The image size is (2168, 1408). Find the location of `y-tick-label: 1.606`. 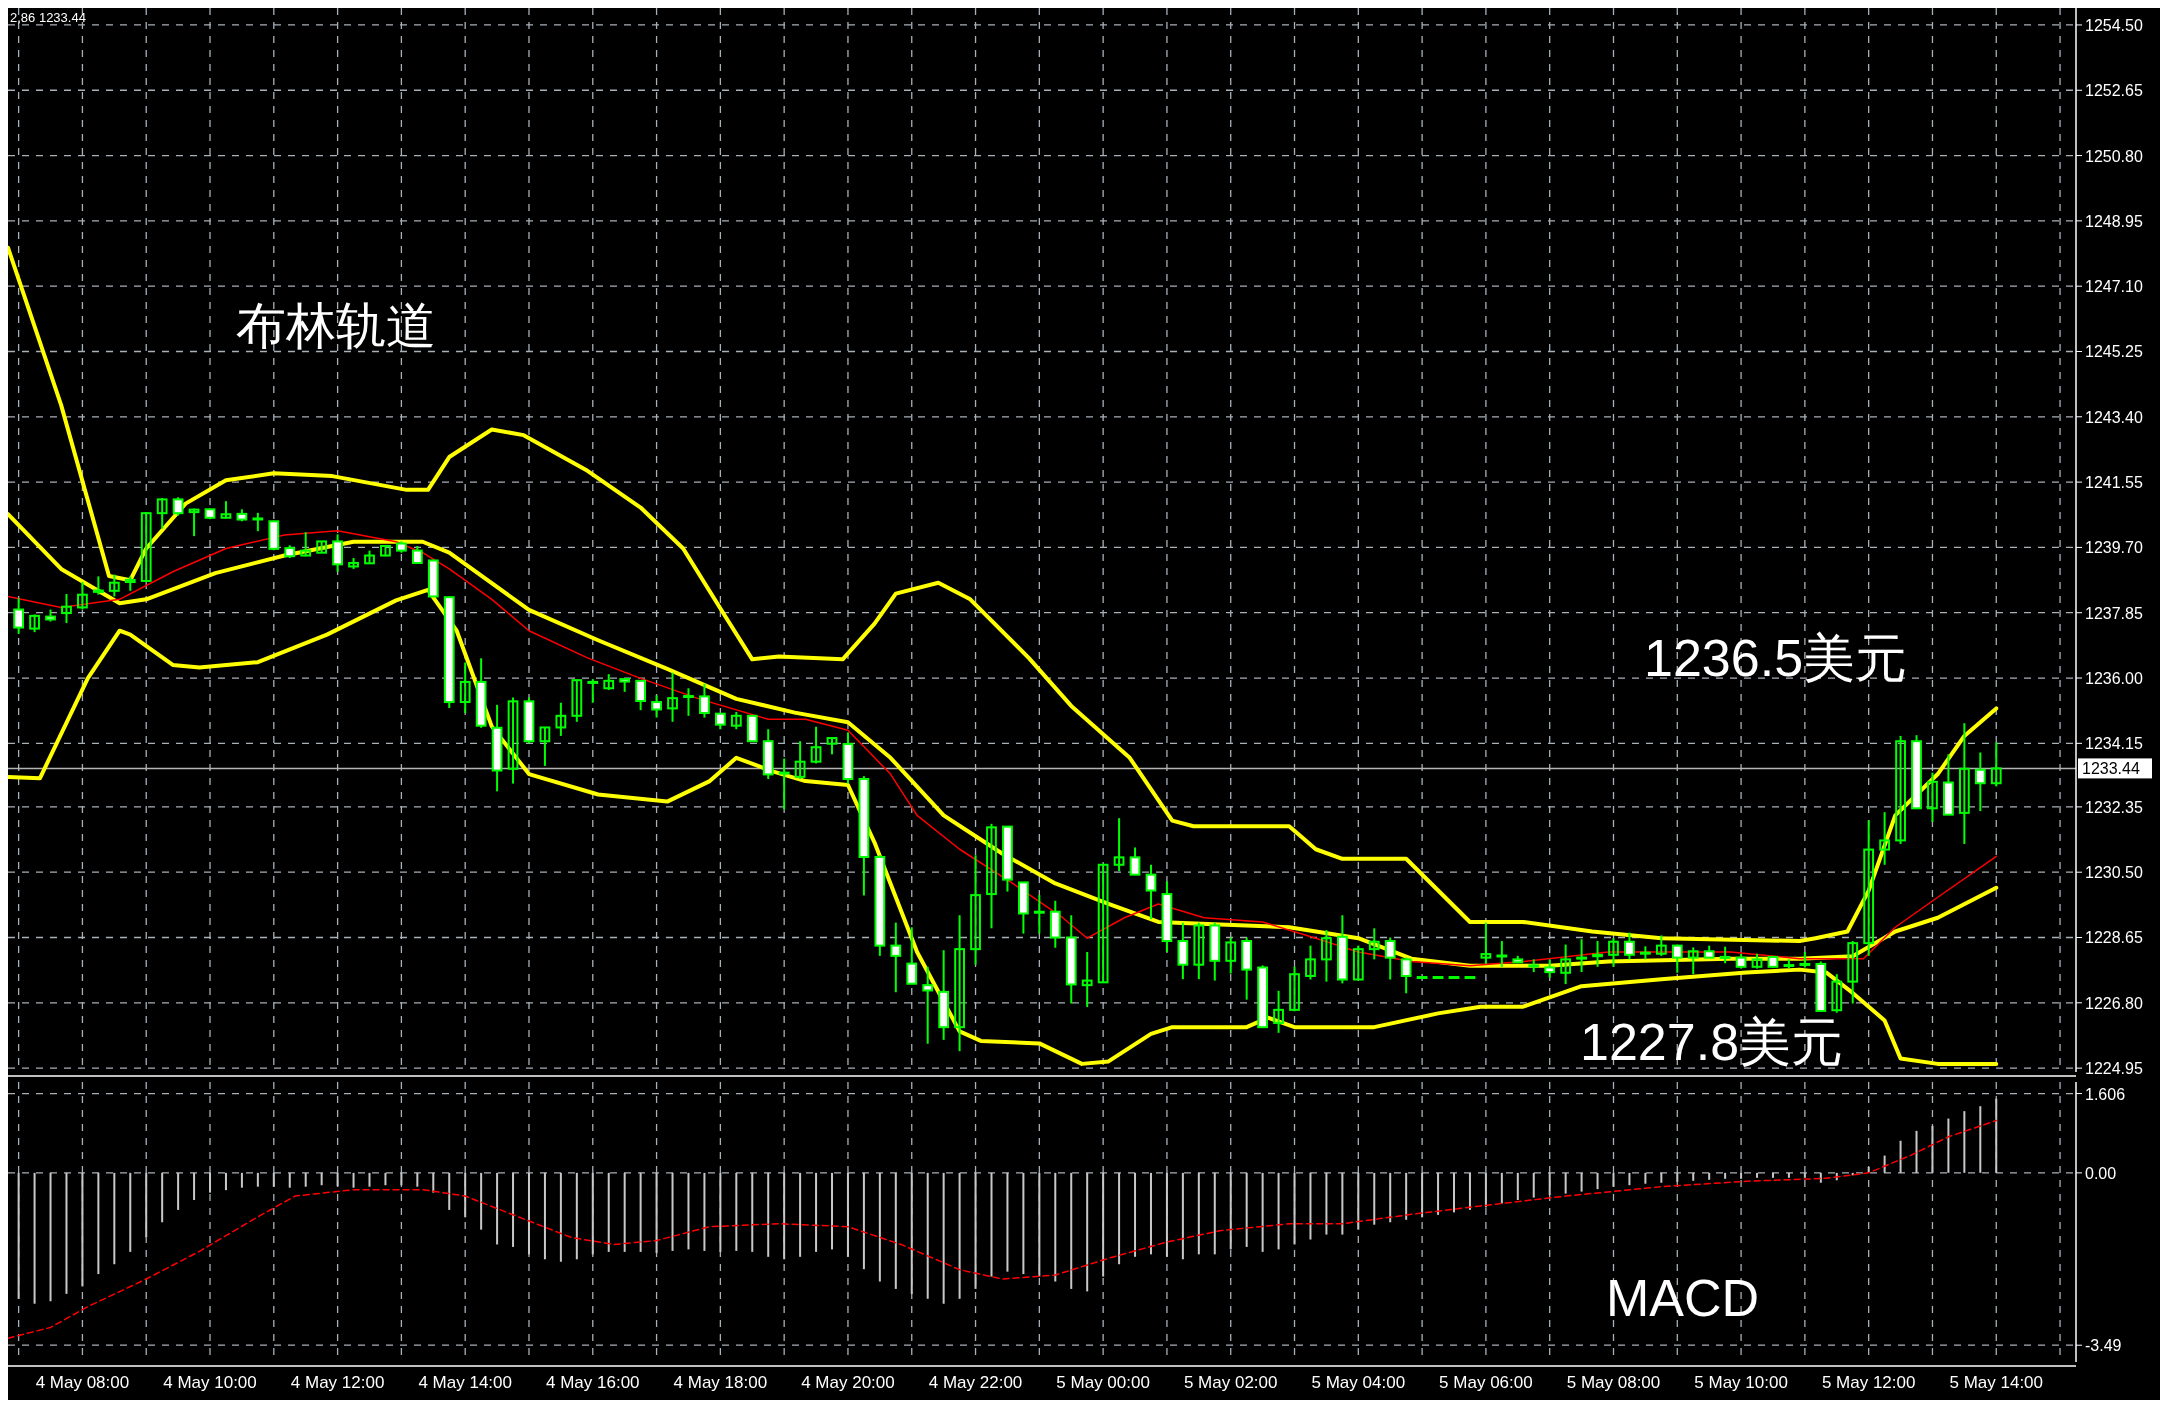

y-tick-label: 1.606 is located at coordinates (2105, 1094).